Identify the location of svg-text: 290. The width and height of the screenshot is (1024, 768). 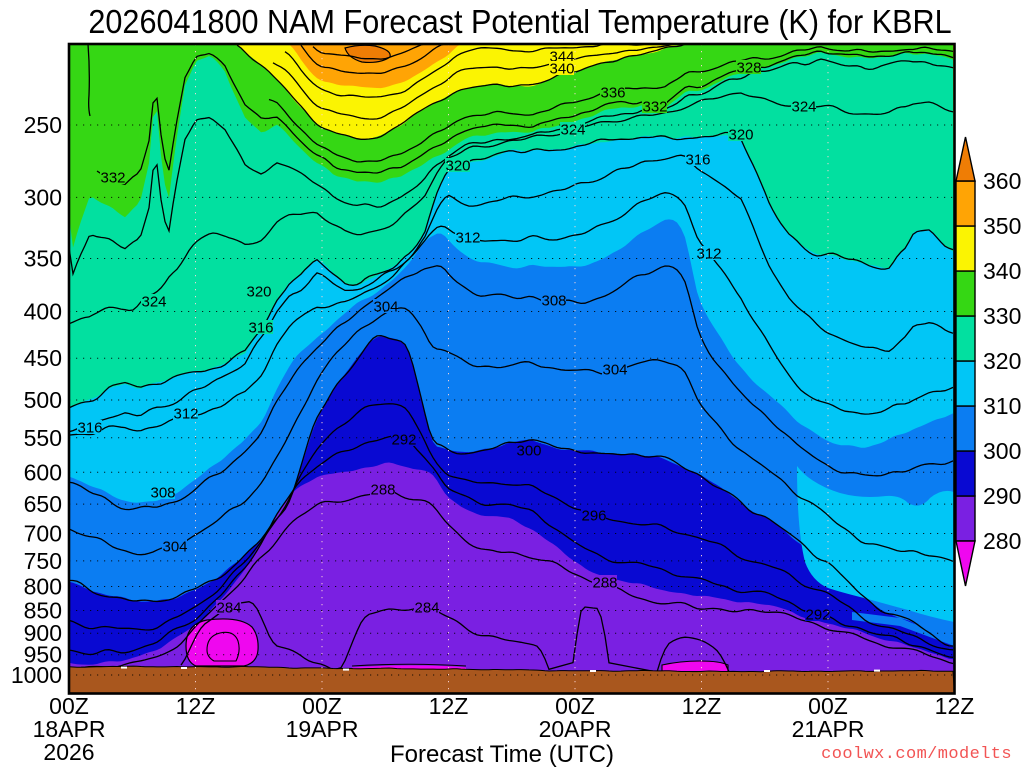
(1002, 496).